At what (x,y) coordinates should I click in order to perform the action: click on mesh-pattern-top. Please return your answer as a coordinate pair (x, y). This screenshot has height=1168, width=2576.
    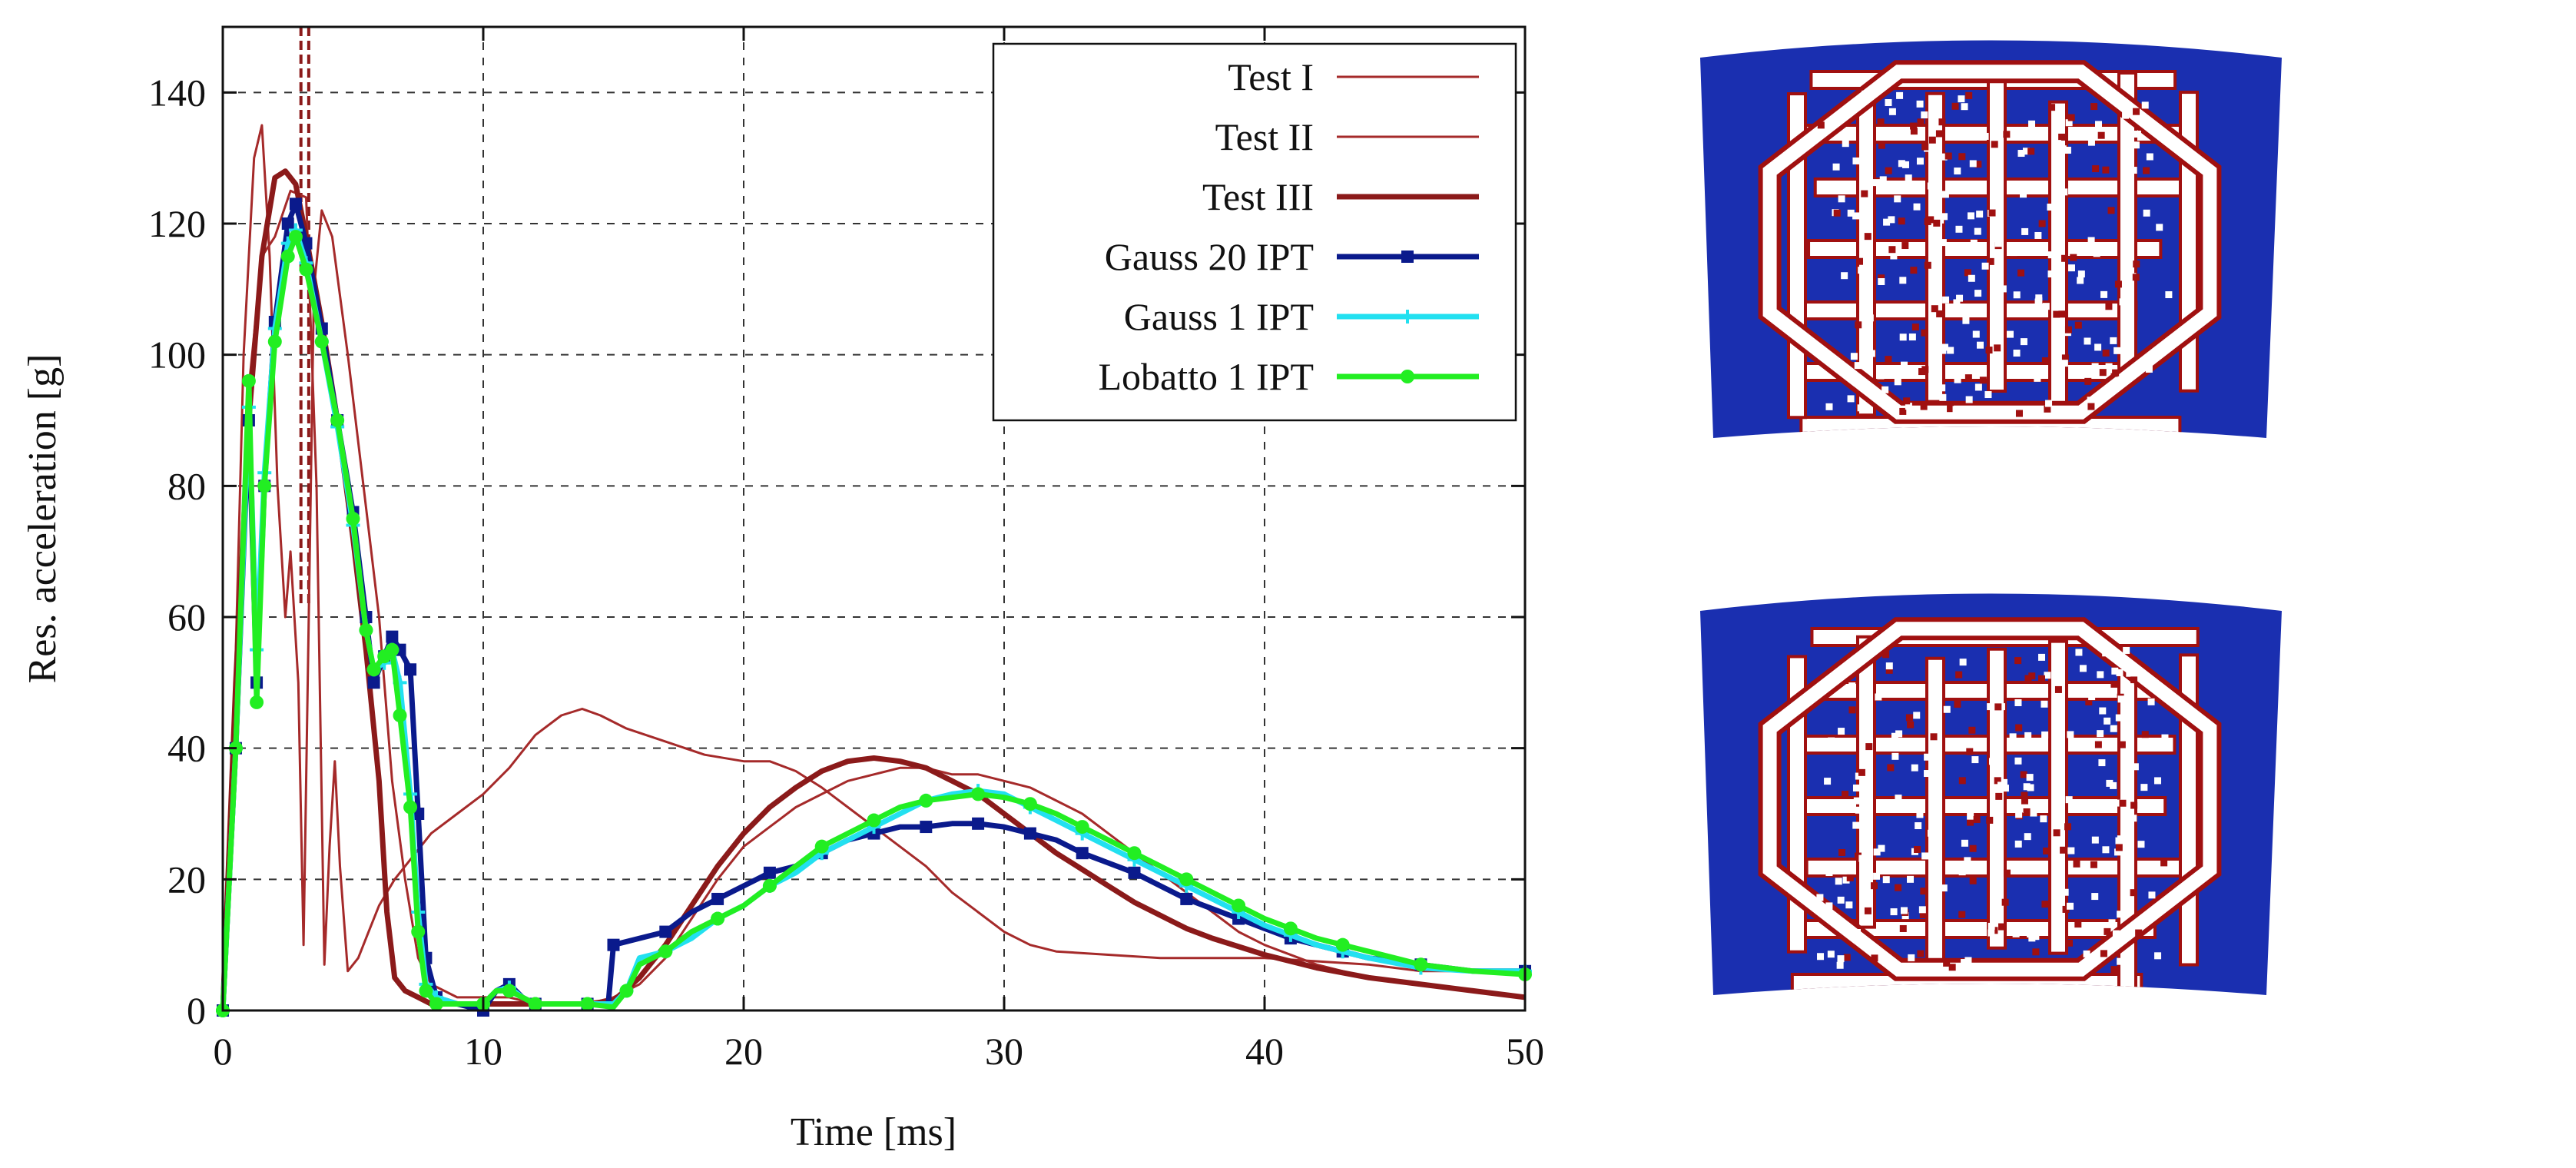
    Looking at the image, I should click on (1990, 248).